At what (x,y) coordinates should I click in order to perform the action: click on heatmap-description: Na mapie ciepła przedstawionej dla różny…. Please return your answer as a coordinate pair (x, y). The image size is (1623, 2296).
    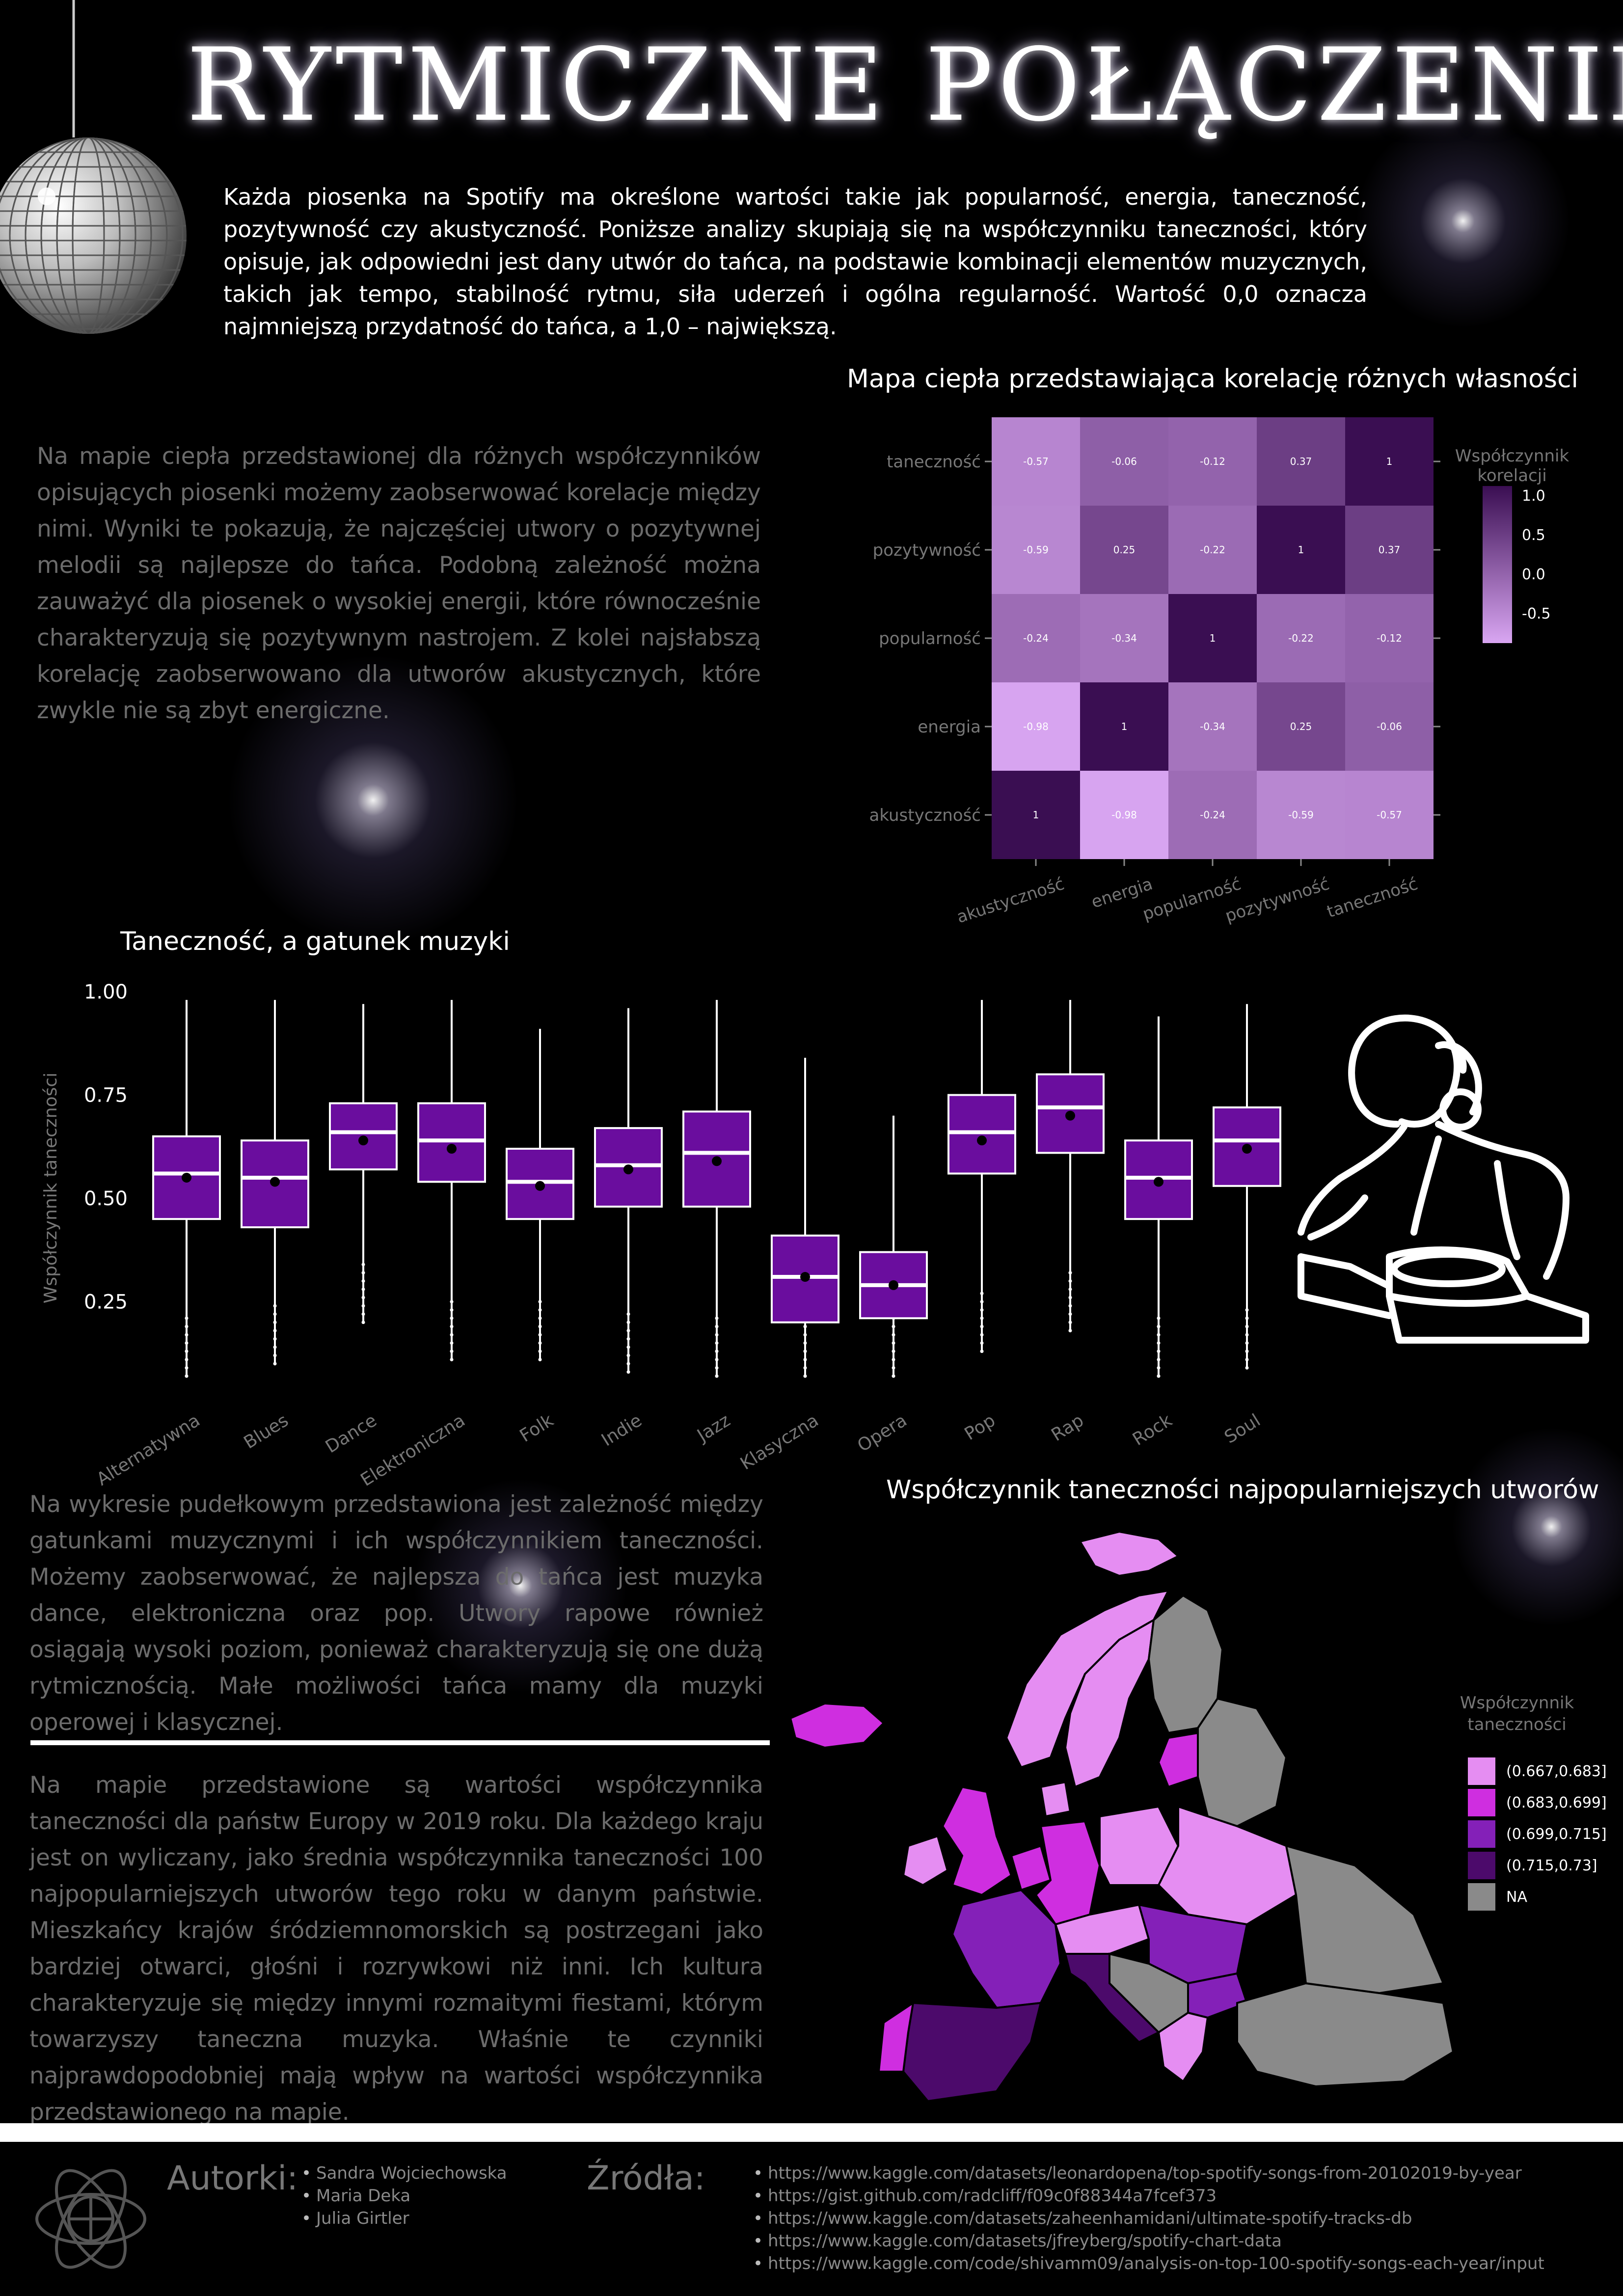
    Looking at the image, I should click on (399, 583).